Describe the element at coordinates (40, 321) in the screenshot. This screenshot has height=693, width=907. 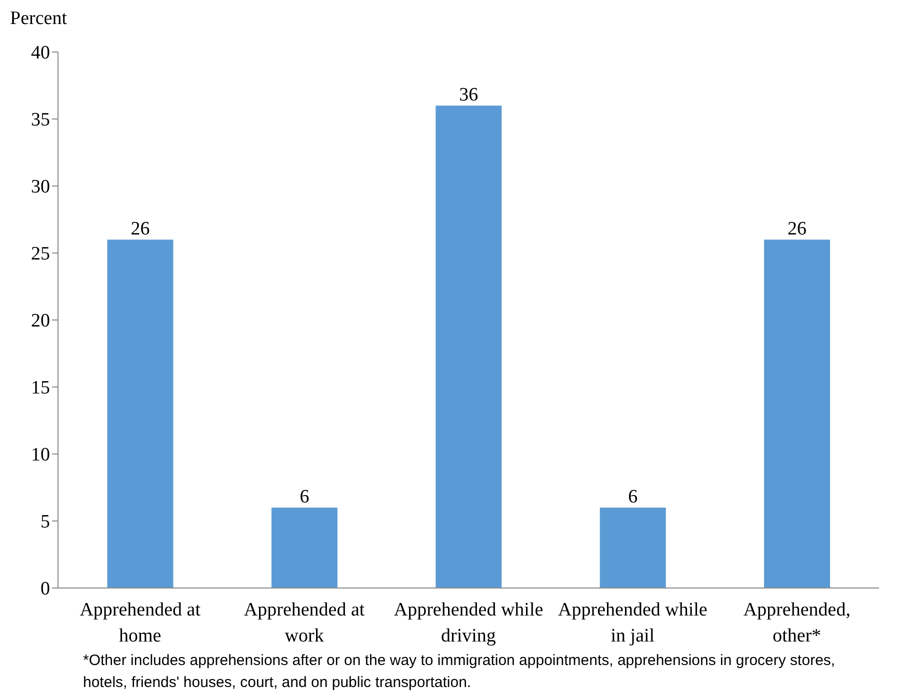
I see `y-tick-label: 20` at that location.